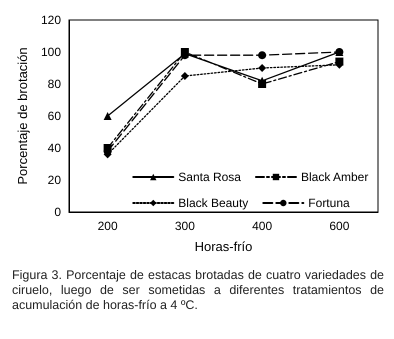 The width and height of the screenshot is (394, 339). I want to click on legend-label: Black Beauty, so click(213, 203).